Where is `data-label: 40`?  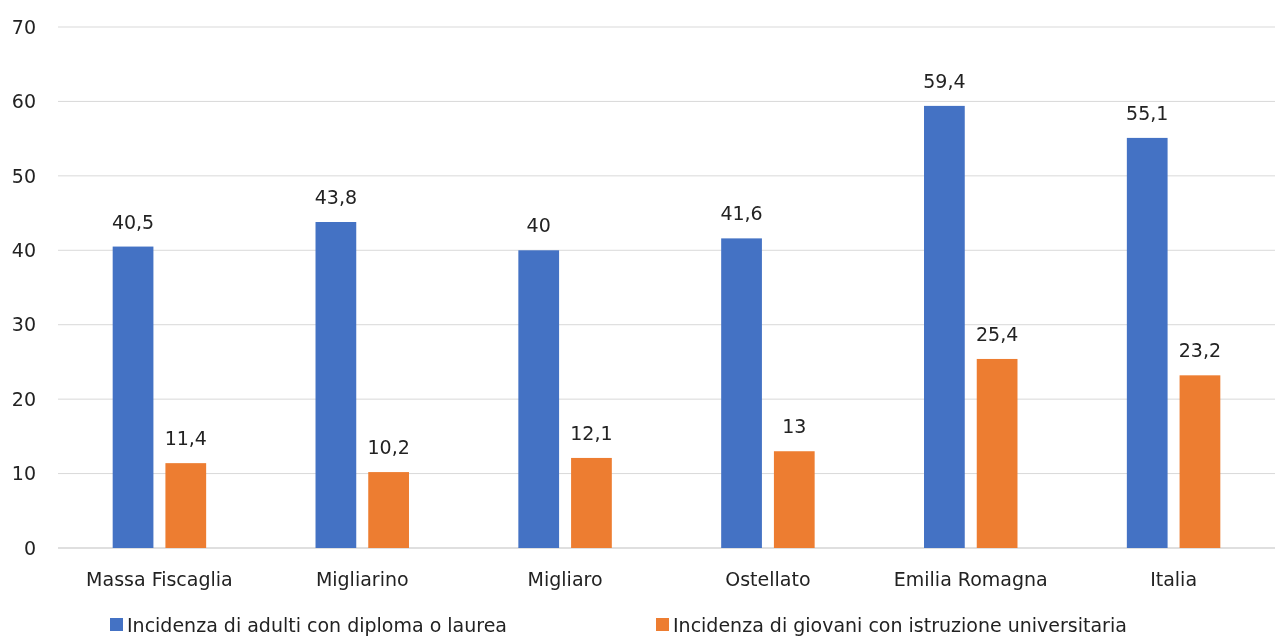 data-label: 40 is located at coordinates (538, 225).